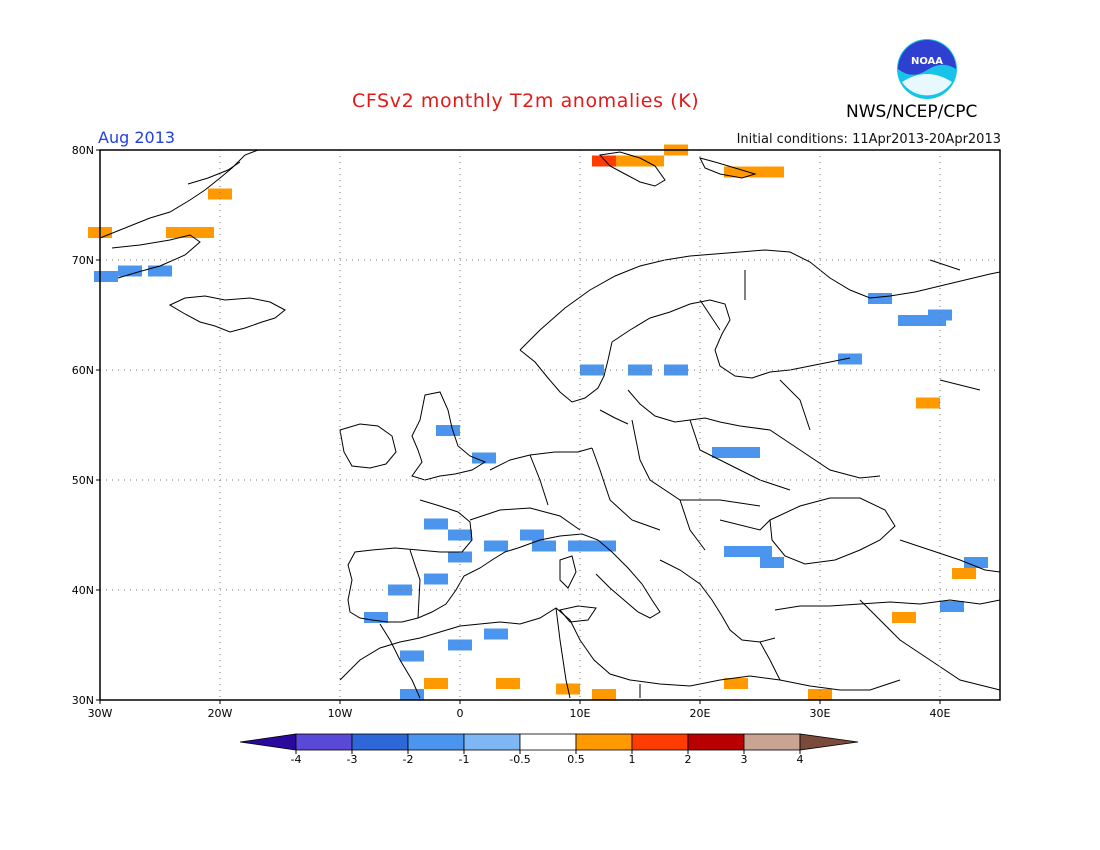 This screenshot has height=850, width=1100. What do you see at coordinates (519, 759) in the screenshot?
I see `colorbar-tick-label: -0.5` at bounding box center [519, 759].